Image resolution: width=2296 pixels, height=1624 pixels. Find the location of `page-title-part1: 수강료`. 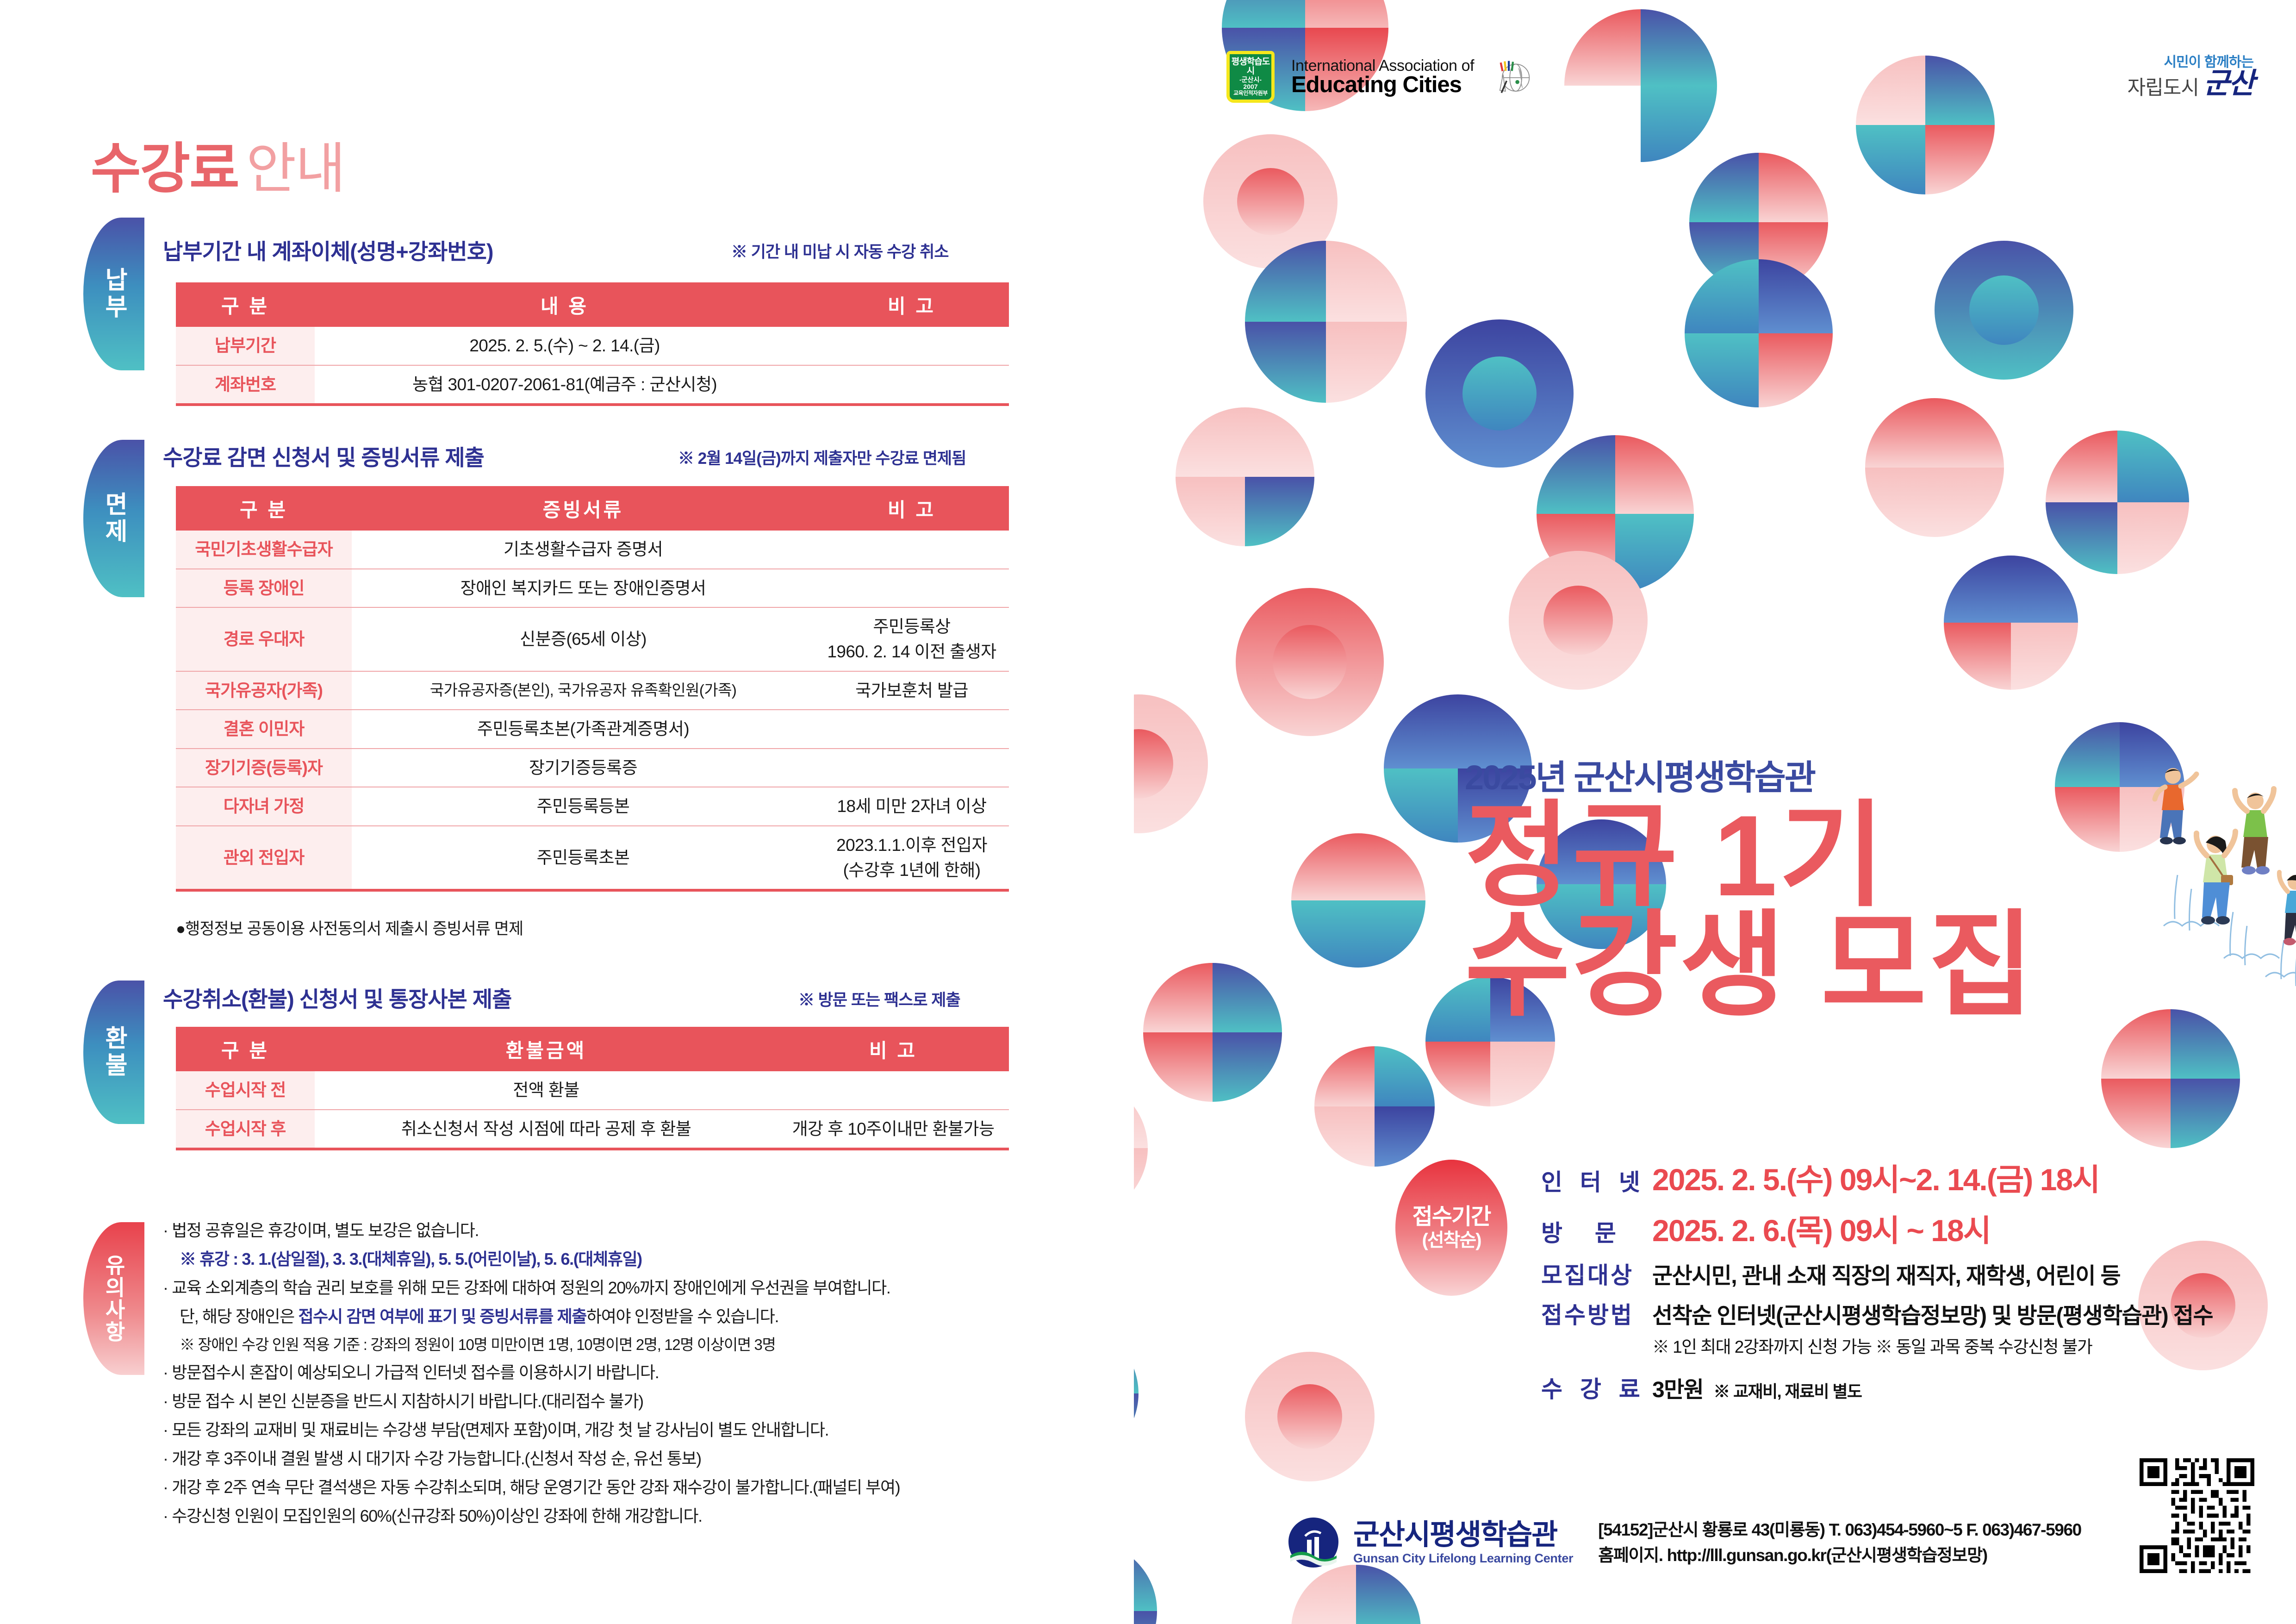

page-title-part1: 수강료 is located at coordinates (165, 169).